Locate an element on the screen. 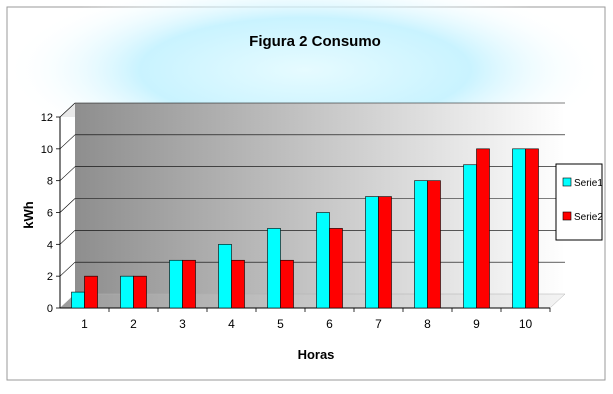  x-axis-label: Horas is located at coordinates (316, 354).